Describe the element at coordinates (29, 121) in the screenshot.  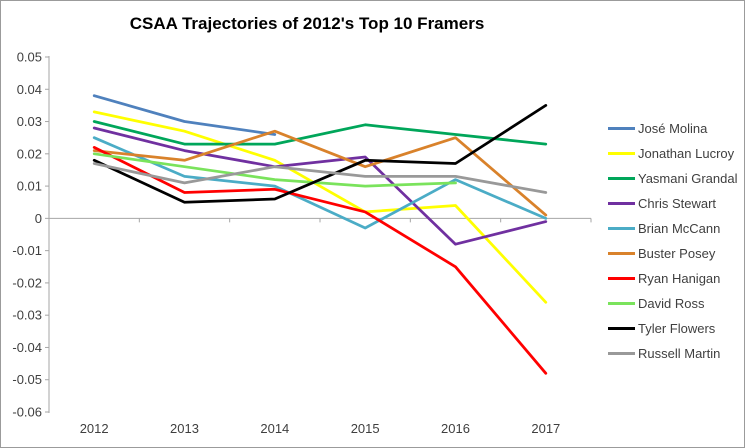
I see `y-axis-tick-label: 0.03` at that location.